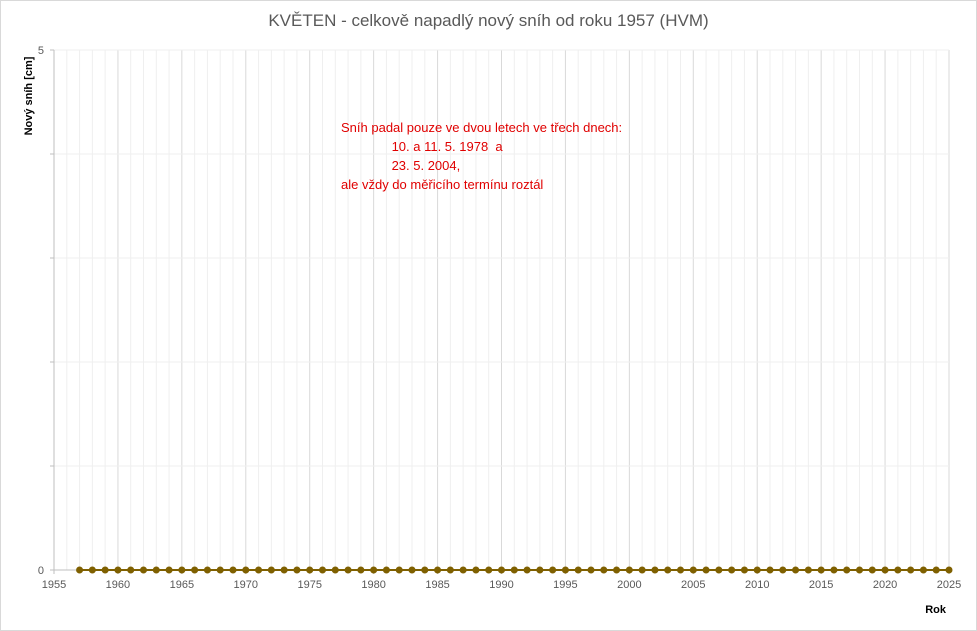 The width and height of the screenshot is (977, 631). Describe the element at coordinates (693, 585) in the screenshot. I see `x-tick-label: 2005` at that location.